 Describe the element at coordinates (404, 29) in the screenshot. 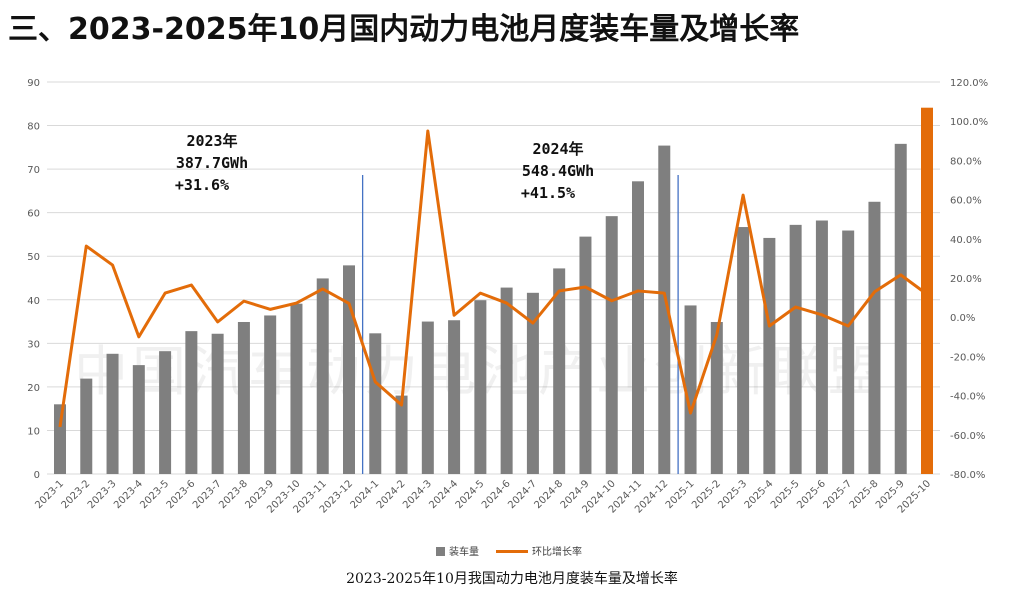

I see `page-title: 三、2023-2025年10月国内动力电池月度装车量及增长率` at that location.